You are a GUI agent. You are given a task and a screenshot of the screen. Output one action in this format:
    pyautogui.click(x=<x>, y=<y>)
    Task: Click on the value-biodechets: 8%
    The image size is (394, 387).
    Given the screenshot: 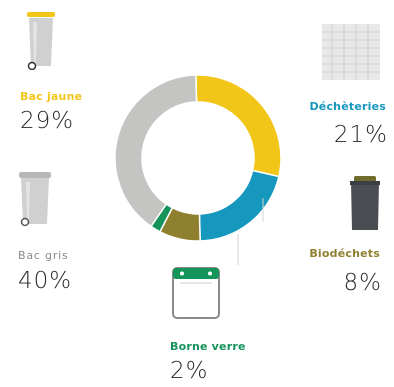 What is the action you would take?
    pyautogui.click(x=362, y=283)
    